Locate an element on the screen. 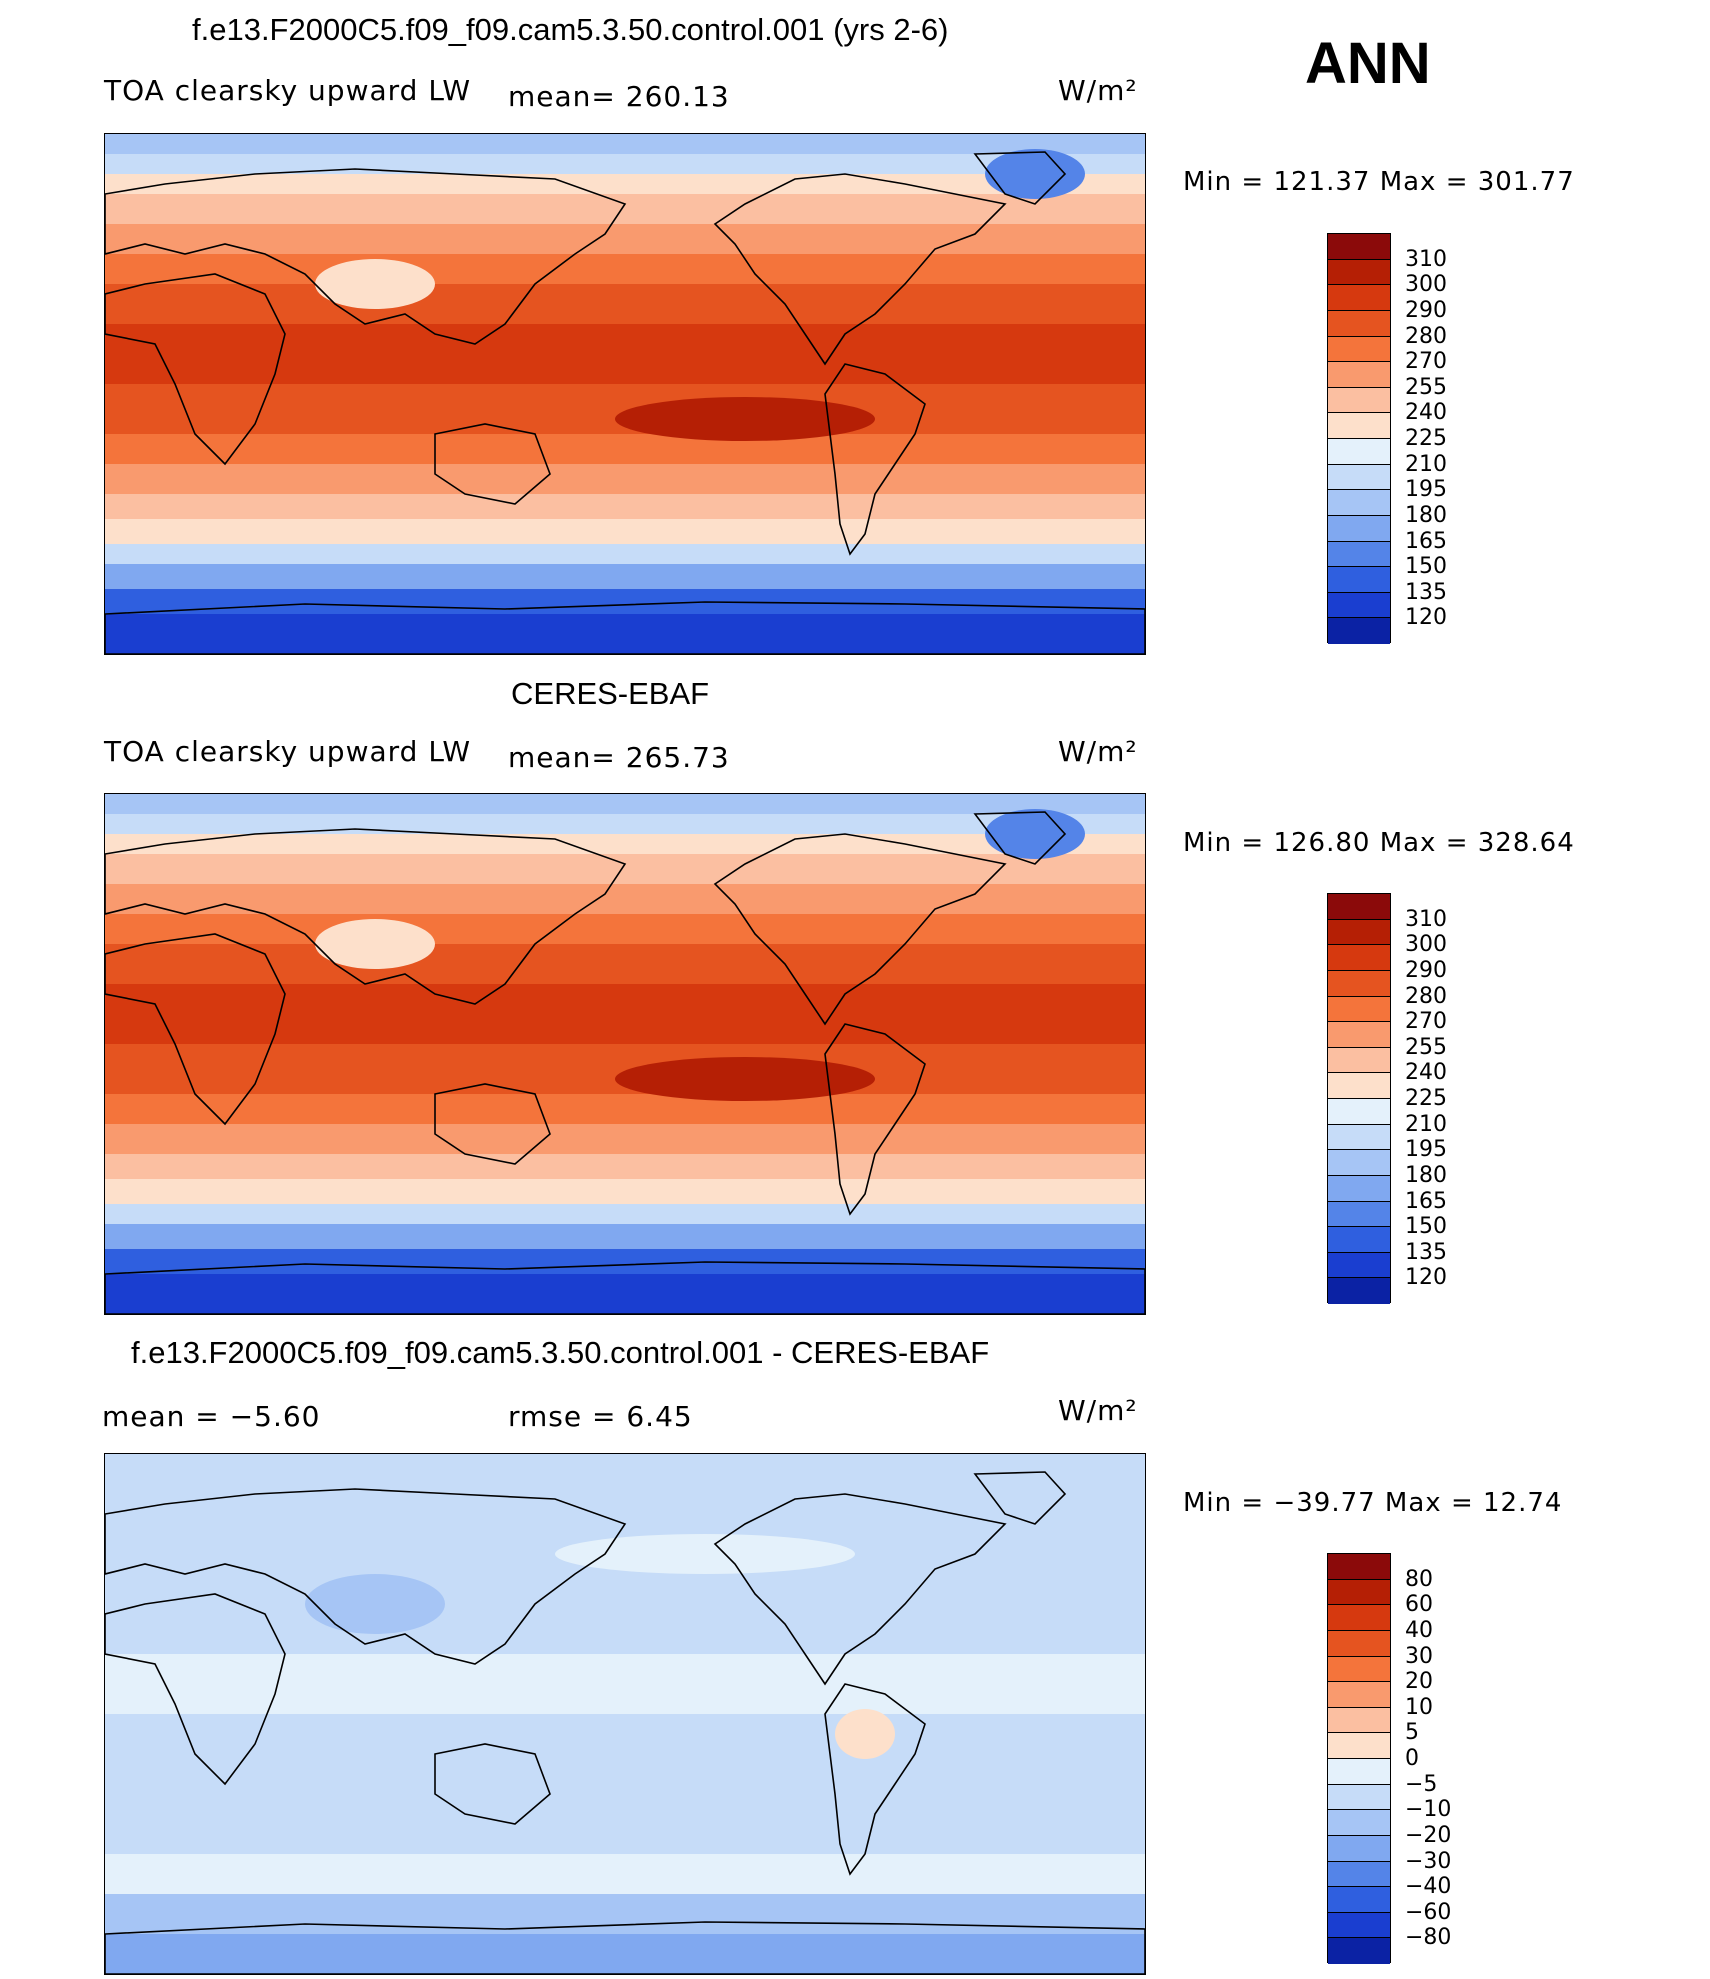 Image resolution: width=1710 pixels, height=1979 pixels. panel-3-rmse-label: rmse = 6.45 is located at coordinates (600, 1416).